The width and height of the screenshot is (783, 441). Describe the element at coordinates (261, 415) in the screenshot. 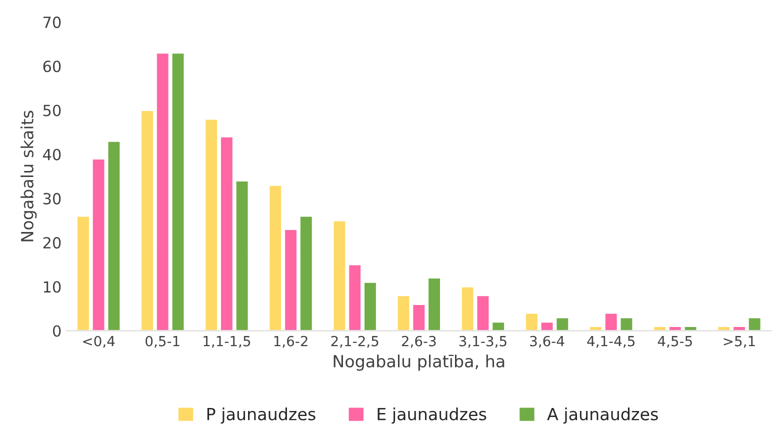

I see `legend-label: P jaunaudzes` at that location.